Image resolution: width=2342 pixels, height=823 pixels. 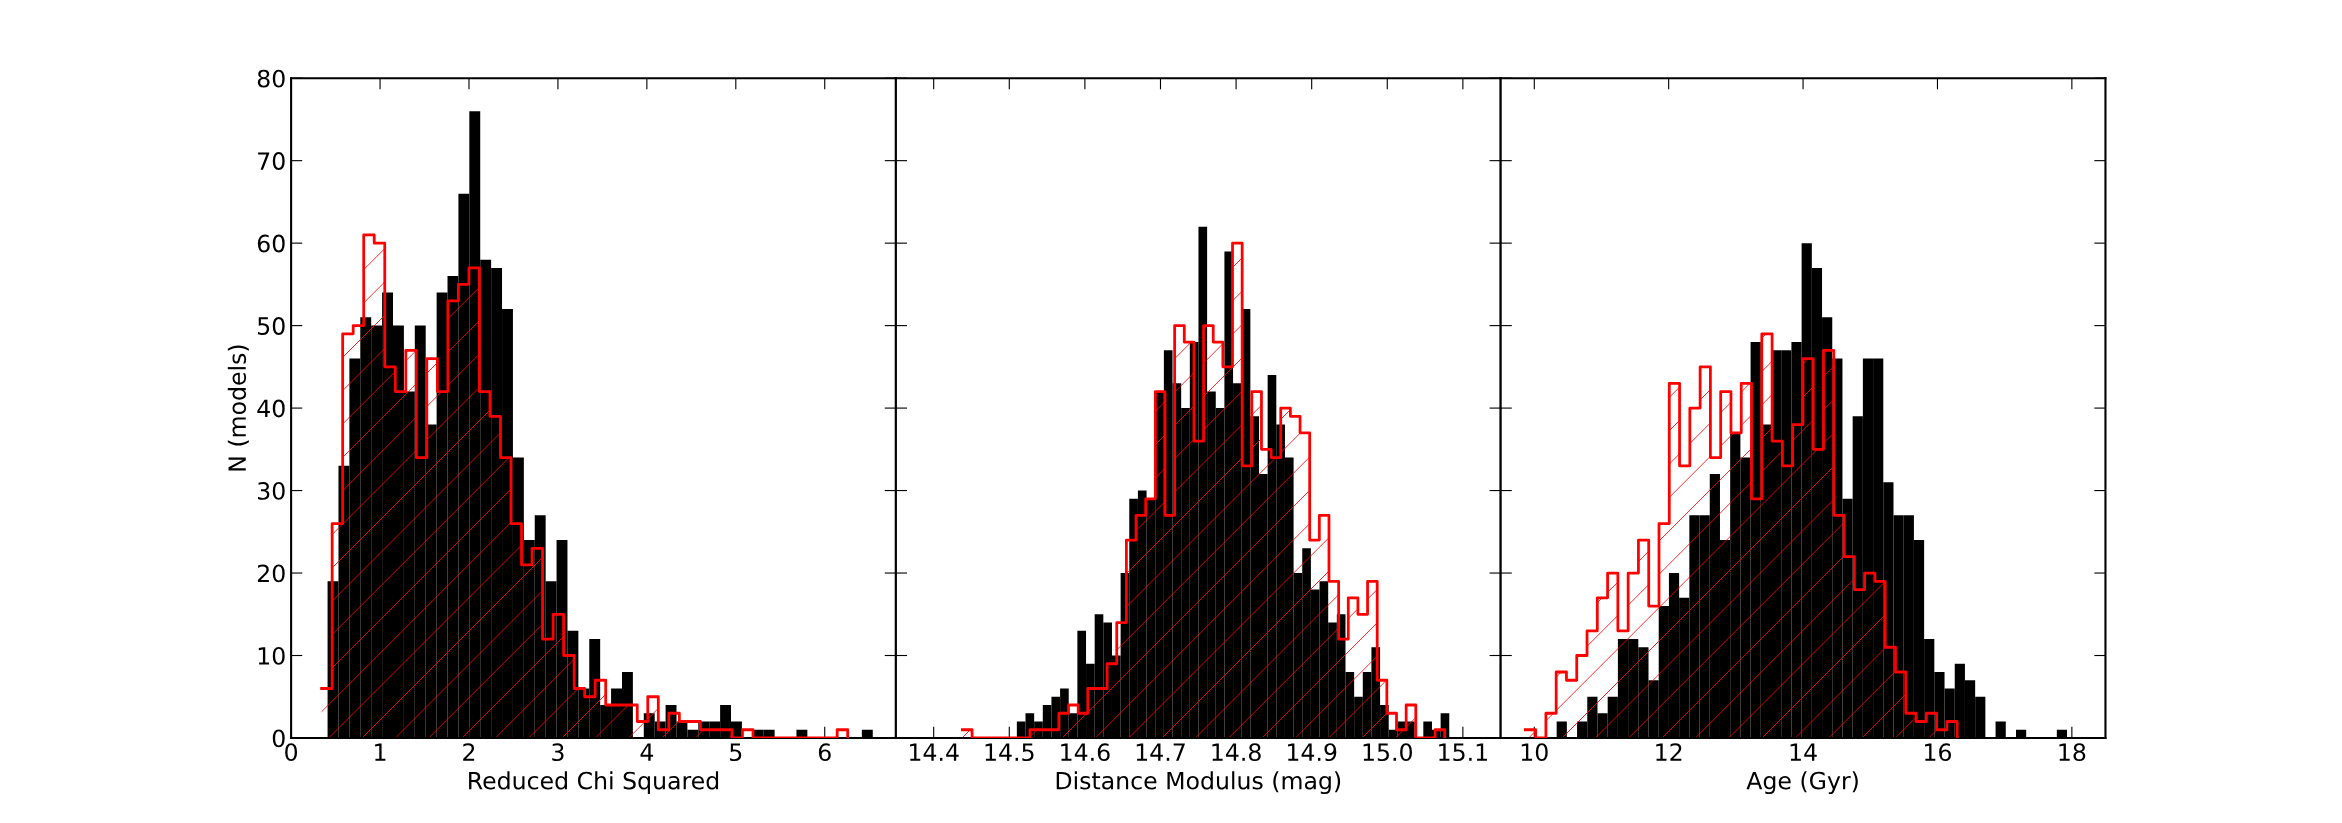 I want to click on y-tick-label: 10, so click(x=271, y=655).